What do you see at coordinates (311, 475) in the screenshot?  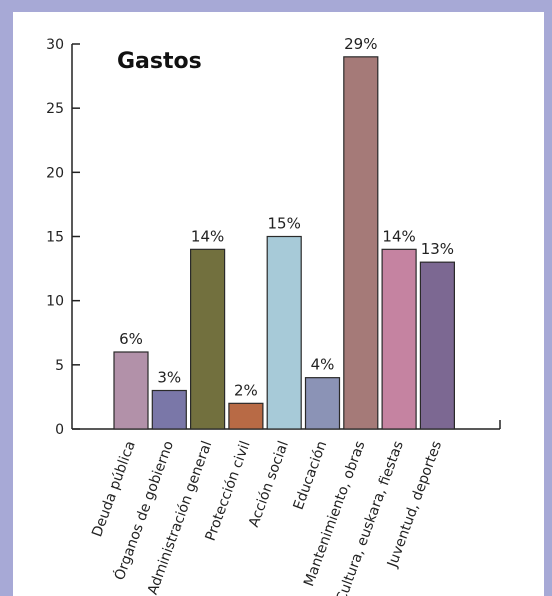 I see `category-label: Educación` at bounding box center [311, 475].